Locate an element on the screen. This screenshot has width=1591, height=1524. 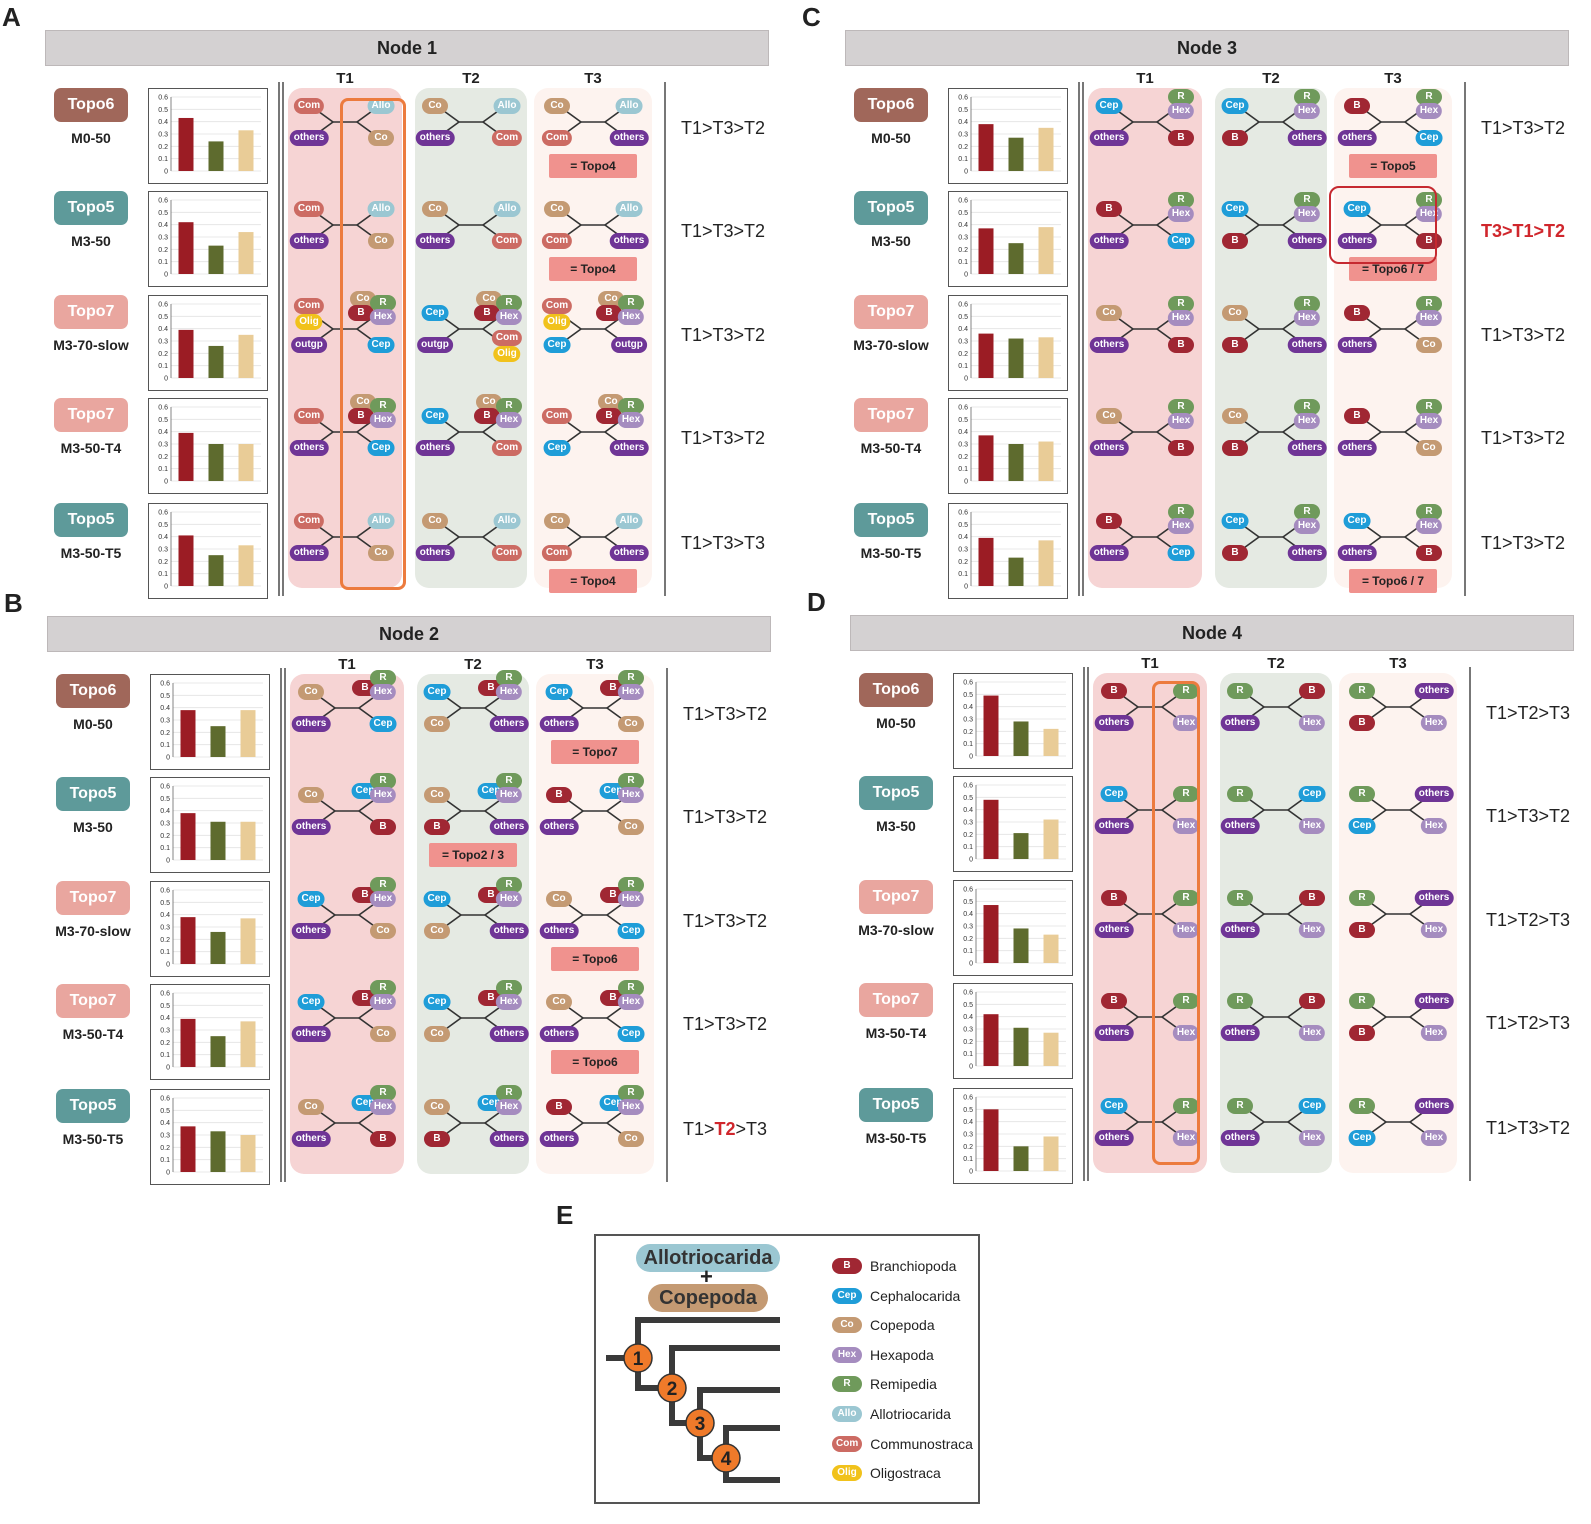
node-number: 3 is located at coordinates (700, 1424).